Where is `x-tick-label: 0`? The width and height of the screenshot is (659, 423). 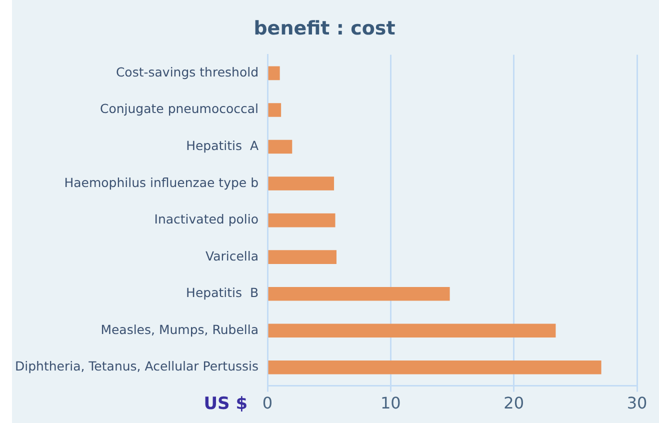
x-tick-label: 0 is located at coordinates (267, 403).